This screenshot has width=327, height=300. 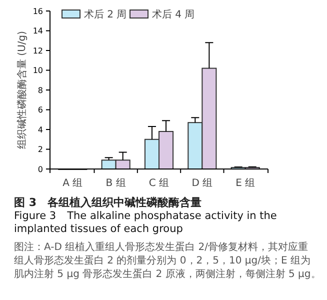 What do you see at coordinates (40, 110) in the screenshot?
I see `y-tick-label: 6` at bounding box center [40, 110].